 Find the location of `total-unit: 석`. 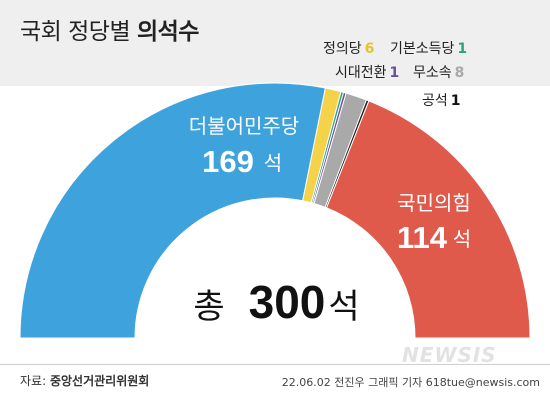

total-unit: 석 is located at coordinates (343, 307).